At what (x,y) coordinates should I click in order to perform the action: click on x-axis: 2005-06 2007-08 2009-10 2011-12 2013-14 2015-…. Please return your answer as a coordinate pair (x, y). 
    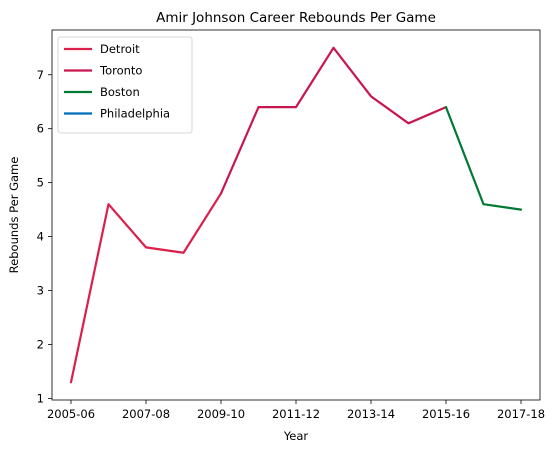
    Looking at the image, I should click on (296, 410).